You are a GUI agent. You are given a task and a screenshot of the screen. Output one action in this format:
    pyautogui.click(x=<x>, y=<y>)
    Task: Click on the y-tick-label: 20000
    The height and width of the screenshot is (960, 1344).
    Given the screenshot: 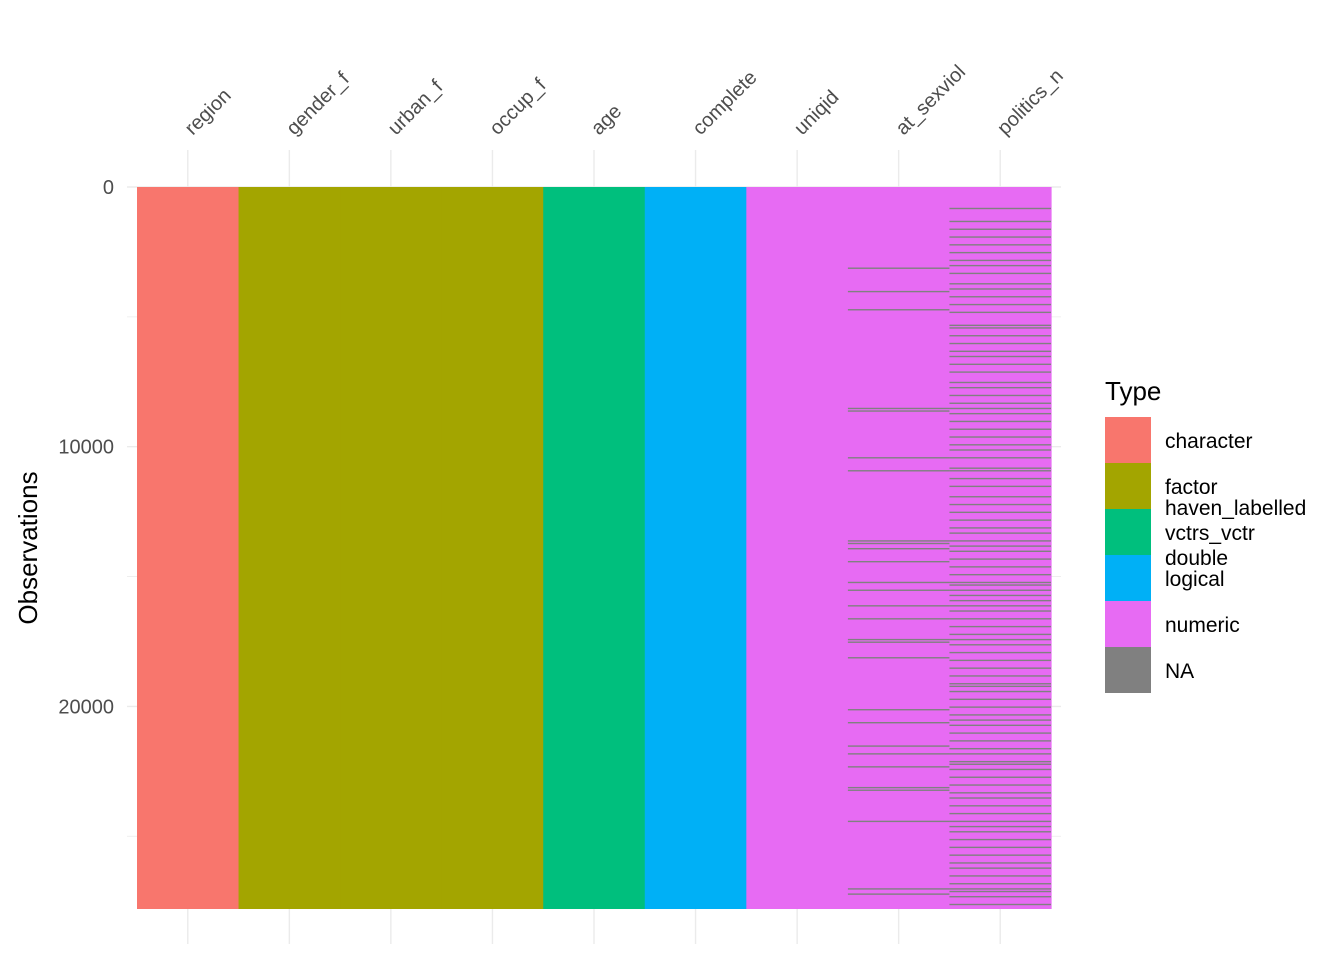 What is the action you would take?
    pyautogui.click(x=86, y=707)
    